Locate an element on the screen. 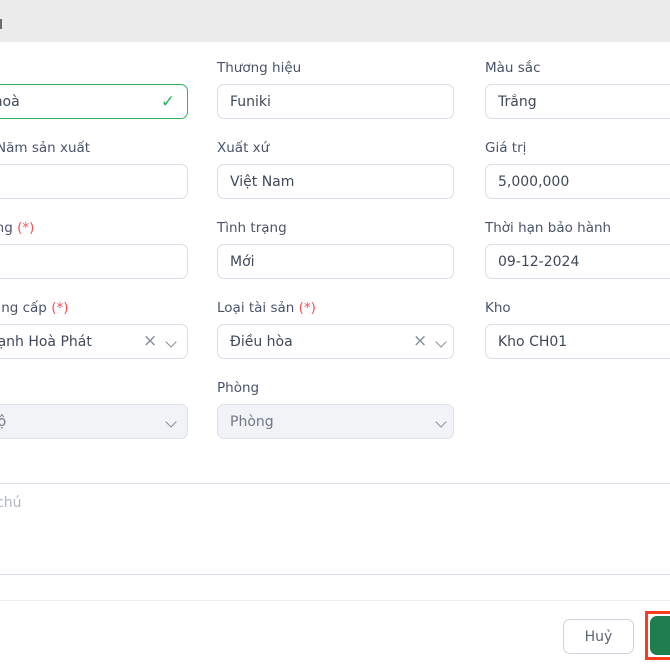  staff-value: Cán bộ is located at coordinates (3, 422).